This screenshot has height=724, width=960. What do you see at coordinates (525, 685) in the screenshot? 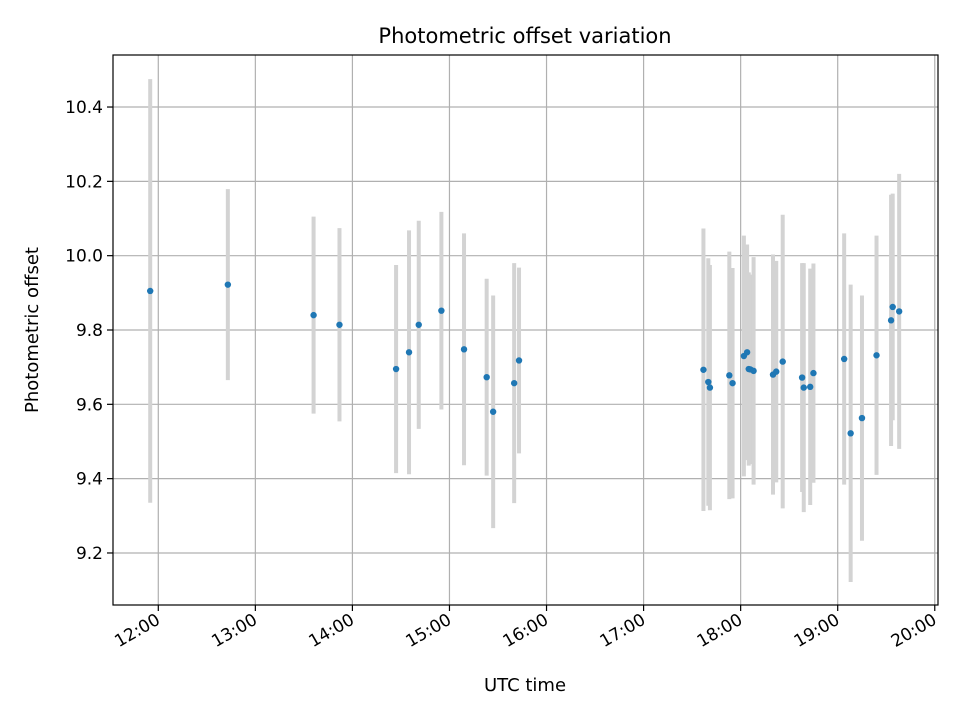
I see `x-axis-label: UTC time` at bounding box center [525, 685].